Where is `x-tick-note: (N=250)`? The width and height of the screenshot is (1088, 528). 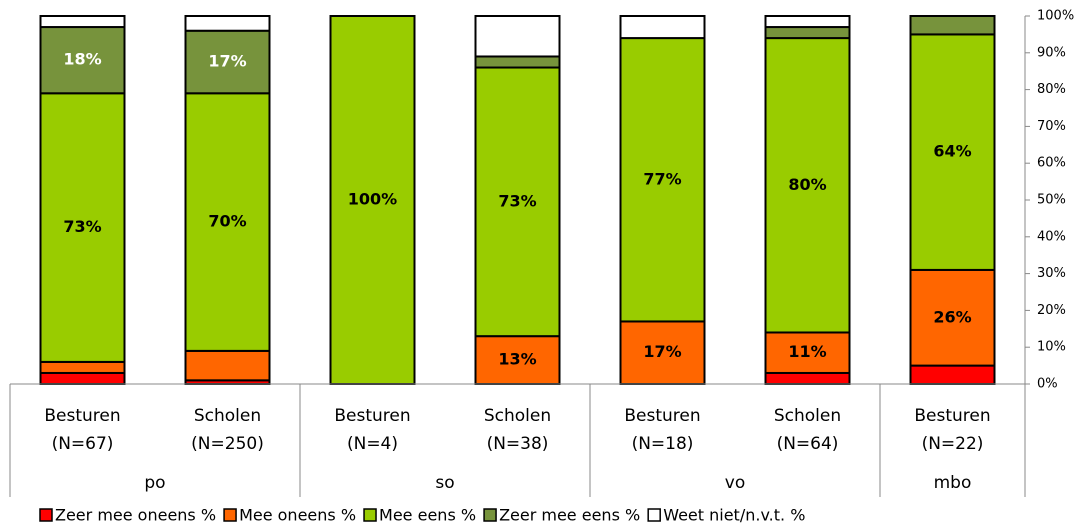 x-tick-note: (N=250) is located at coordinates (227, 444).